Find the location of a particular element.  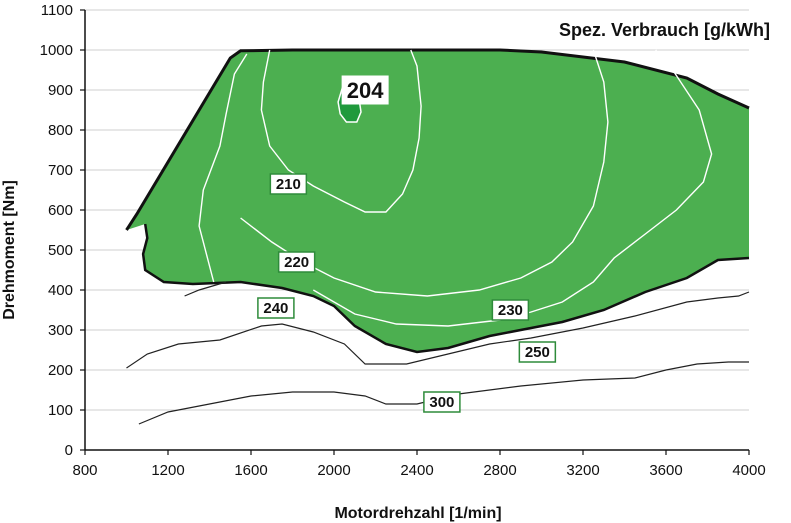

y-tick-label: 300 is located at coordinates (60, 330).